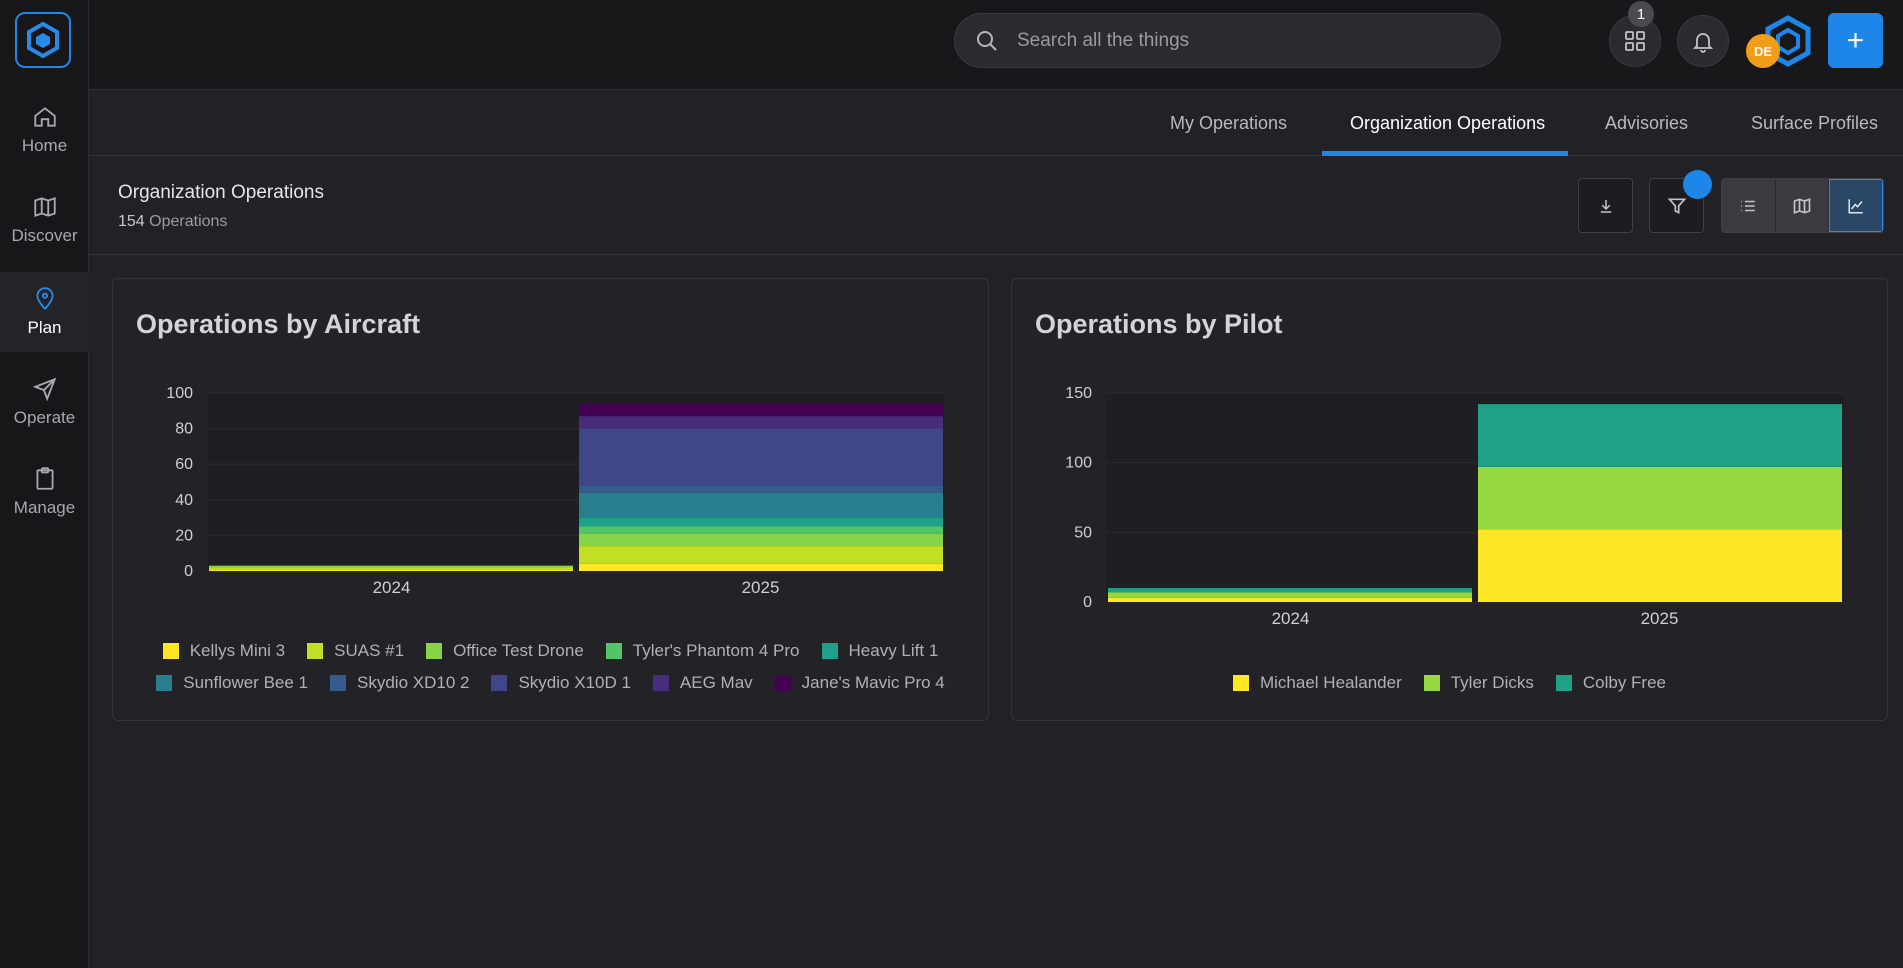  I want to click on legend-label: Office Test Drone, so click(518, 650).